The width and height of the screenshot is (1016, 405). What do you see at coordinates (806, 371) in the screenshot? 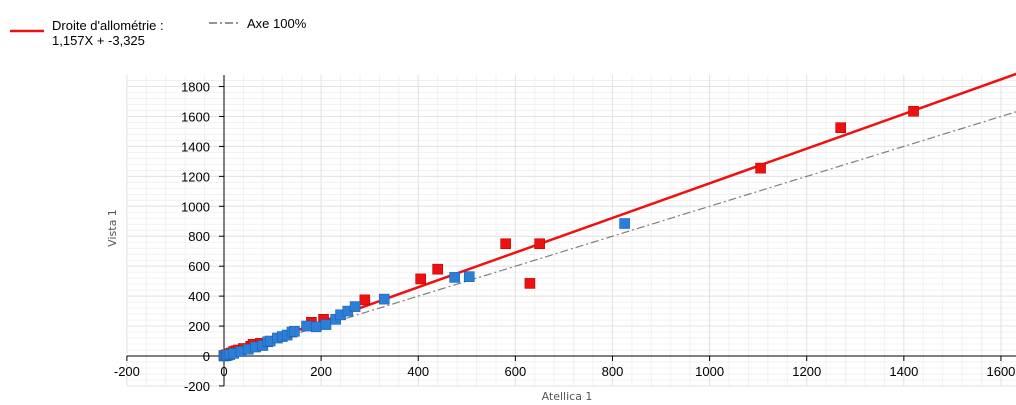
I see `x-tick-label: 1200` at bounding box center [806, 371].